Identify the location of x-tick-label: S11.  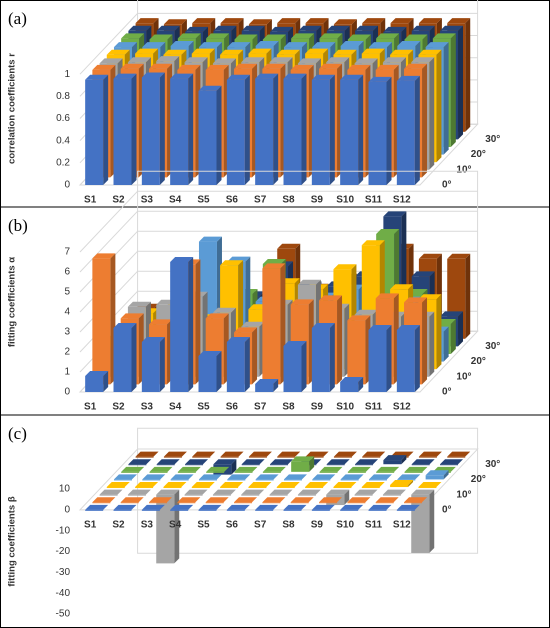
(374, 407).